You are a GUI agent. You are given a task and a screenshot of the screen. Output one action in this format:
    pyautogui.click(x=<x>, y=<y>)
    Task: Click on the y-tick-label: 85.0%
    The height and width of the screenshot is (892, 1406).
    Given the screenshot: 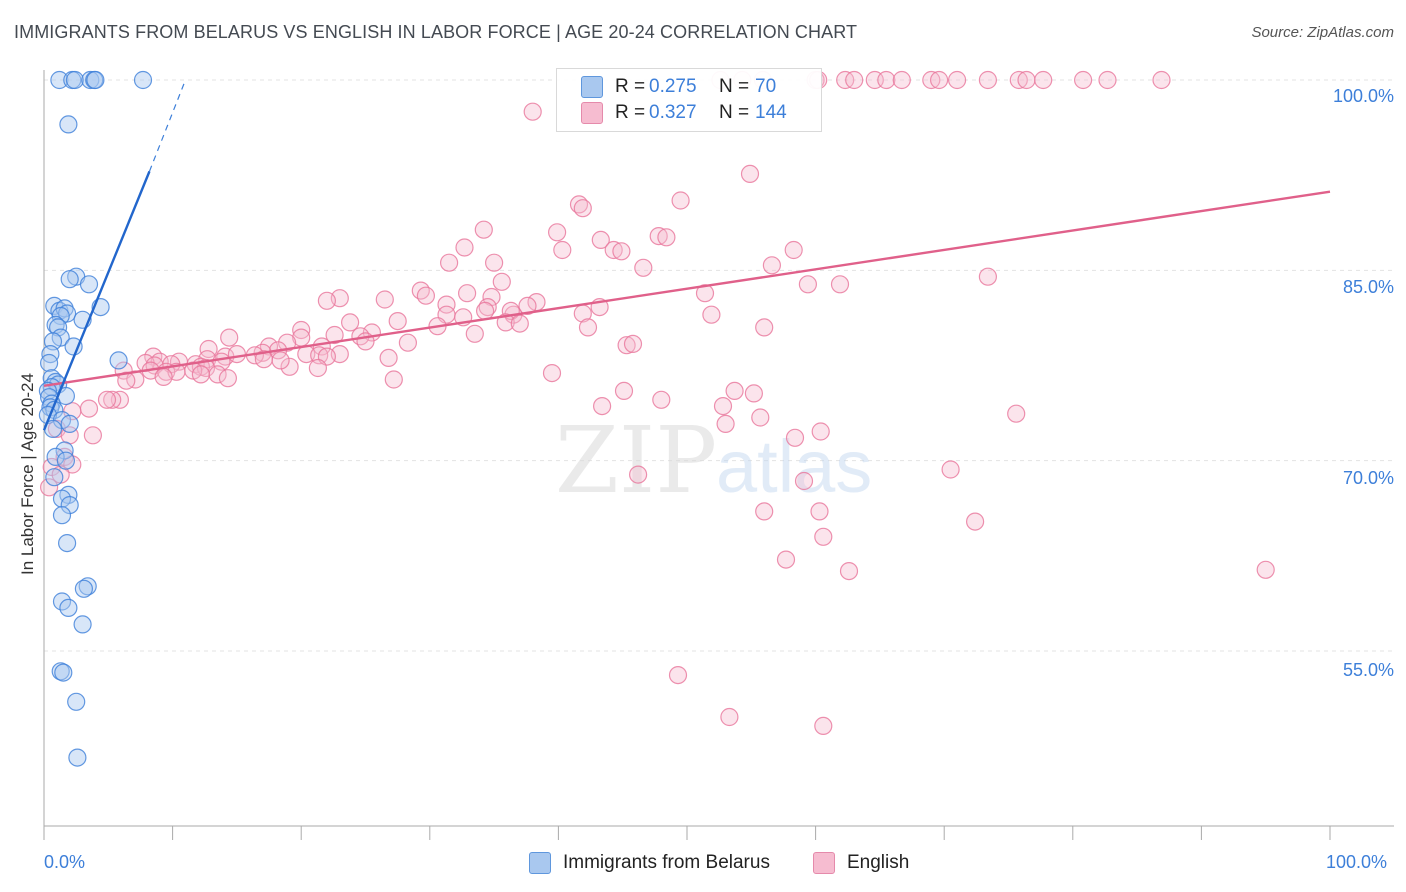 What is the action you would take?
    pyautogui.click(x=1368, y=287)
    